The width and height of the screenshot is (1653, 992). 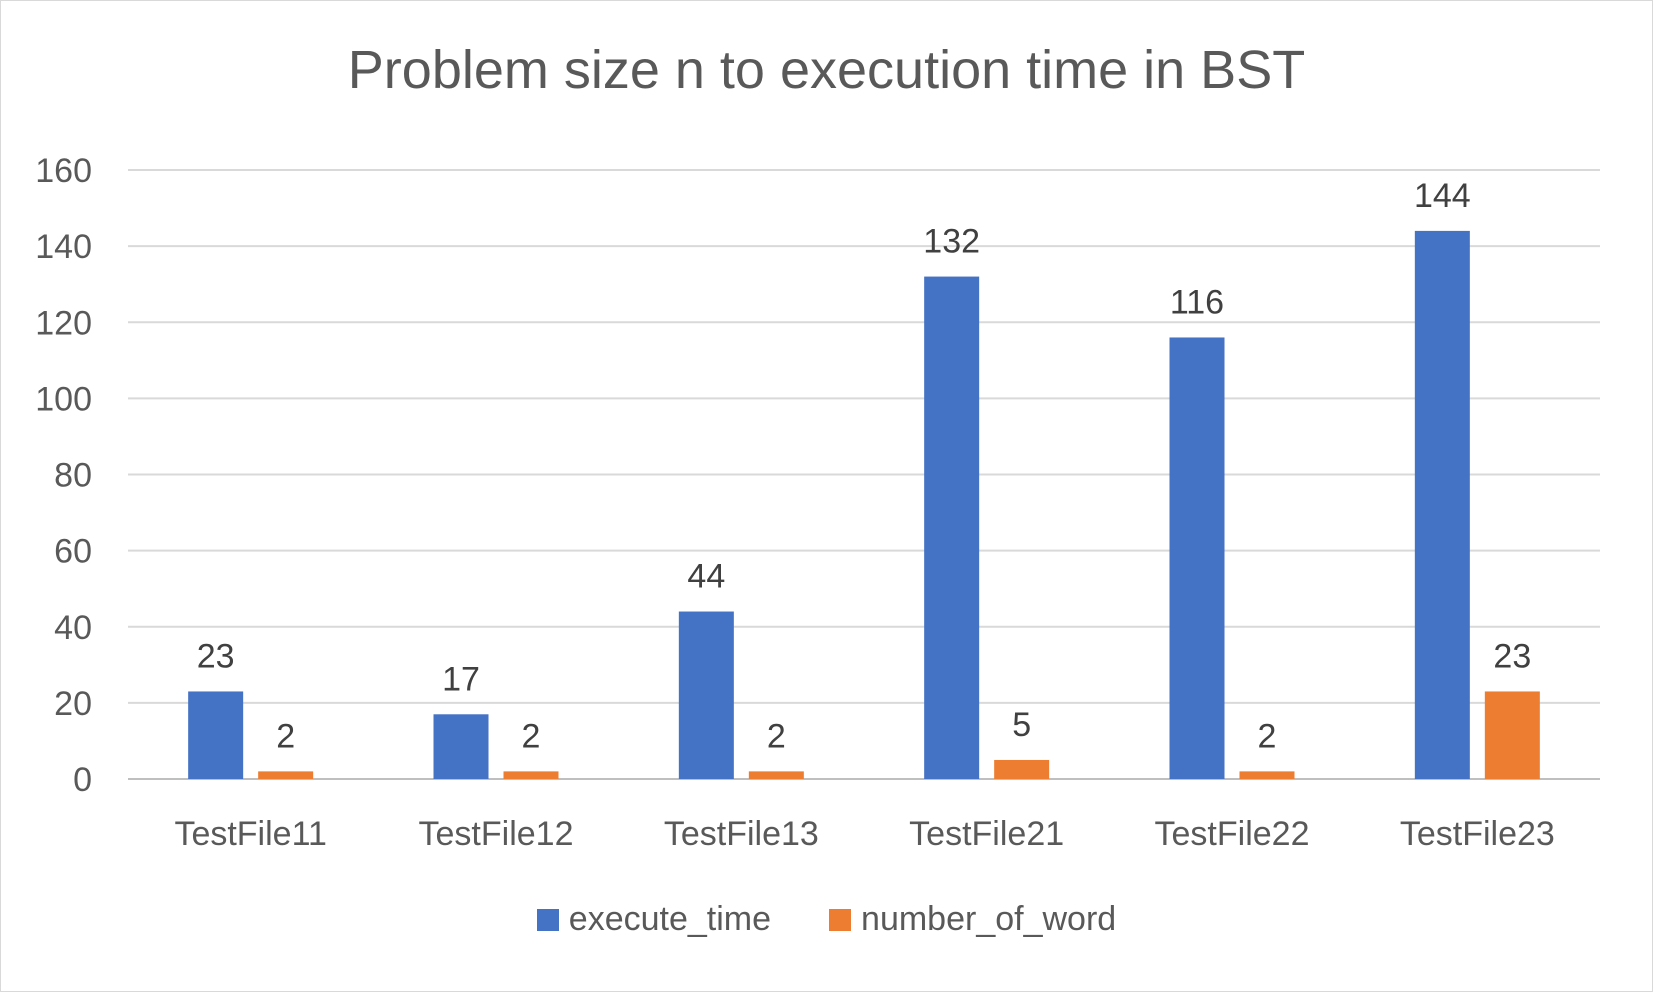 I want to click on legend-label-execute-time: execute_time, so click(x=670, y=919).